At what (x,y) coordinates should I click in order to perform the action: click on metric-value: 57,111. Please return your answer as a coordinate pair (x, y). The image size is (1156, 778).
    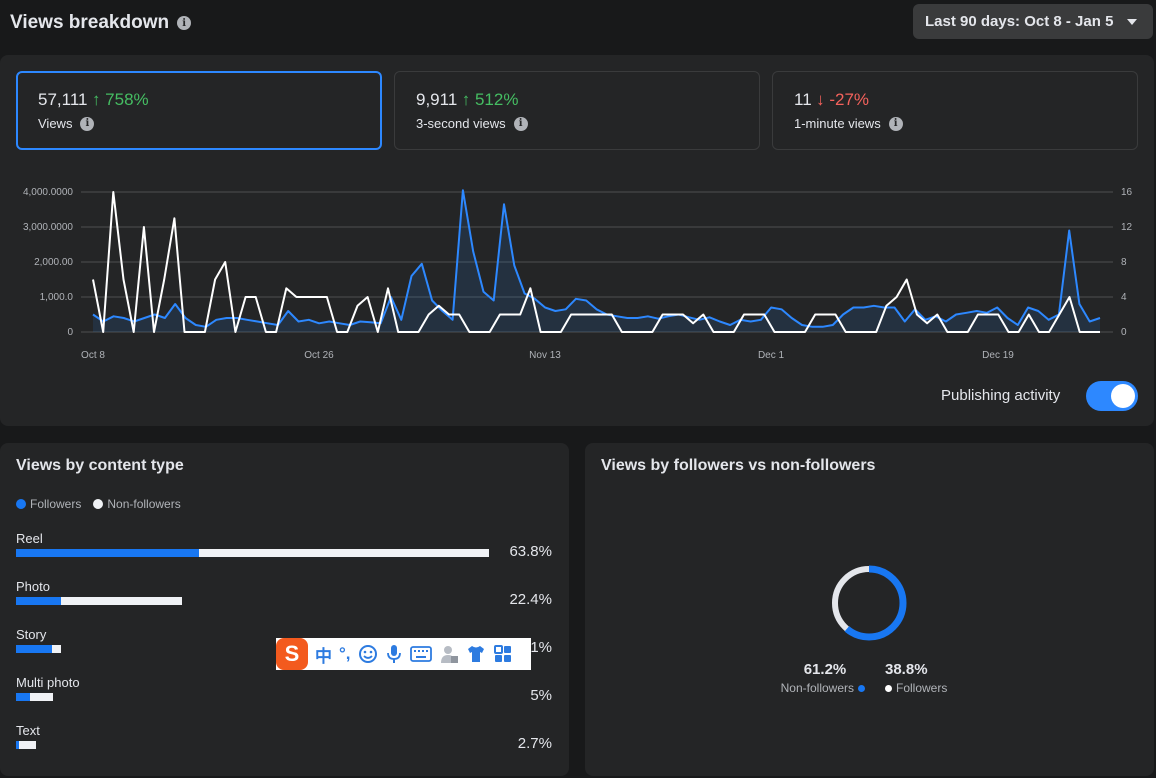
    Looking at the image, I should click on (63, 99).